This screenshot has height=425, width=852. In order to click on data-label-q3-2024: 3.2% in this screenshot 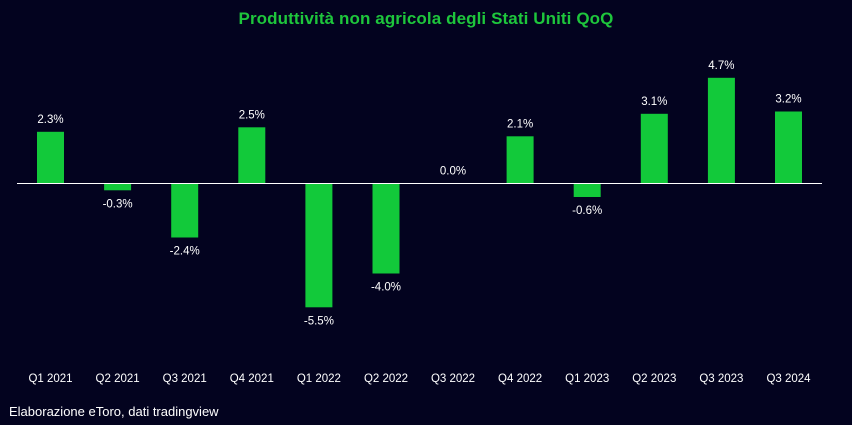, I will do `click(788, 100)`.